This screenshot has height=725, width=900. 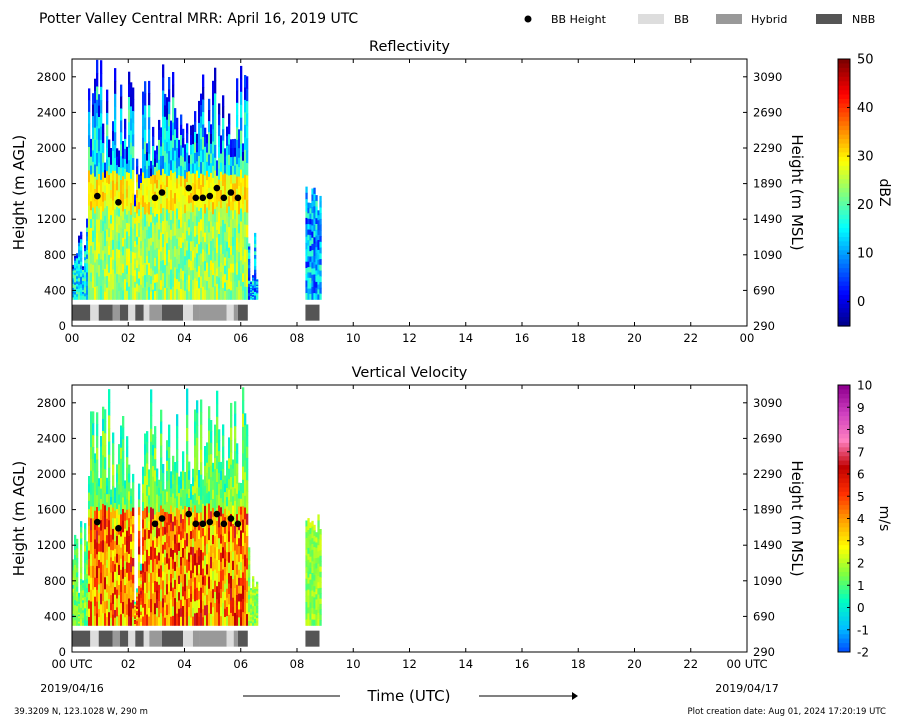 What do you see at coordinates (297, 664) in the screenshot?
I see `x-tick-label: 08` at bounding box center [297, 664].